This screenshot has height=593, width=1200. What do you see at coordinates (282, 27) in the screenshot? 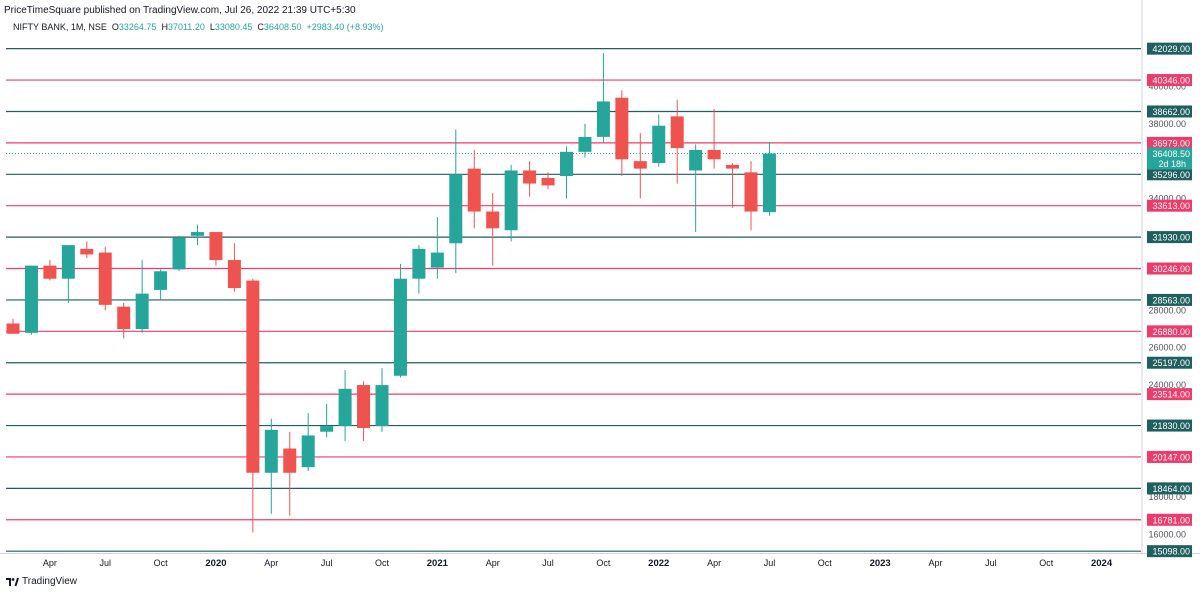
I see `close-value: 36408.50` at bounding box center [282, 27].